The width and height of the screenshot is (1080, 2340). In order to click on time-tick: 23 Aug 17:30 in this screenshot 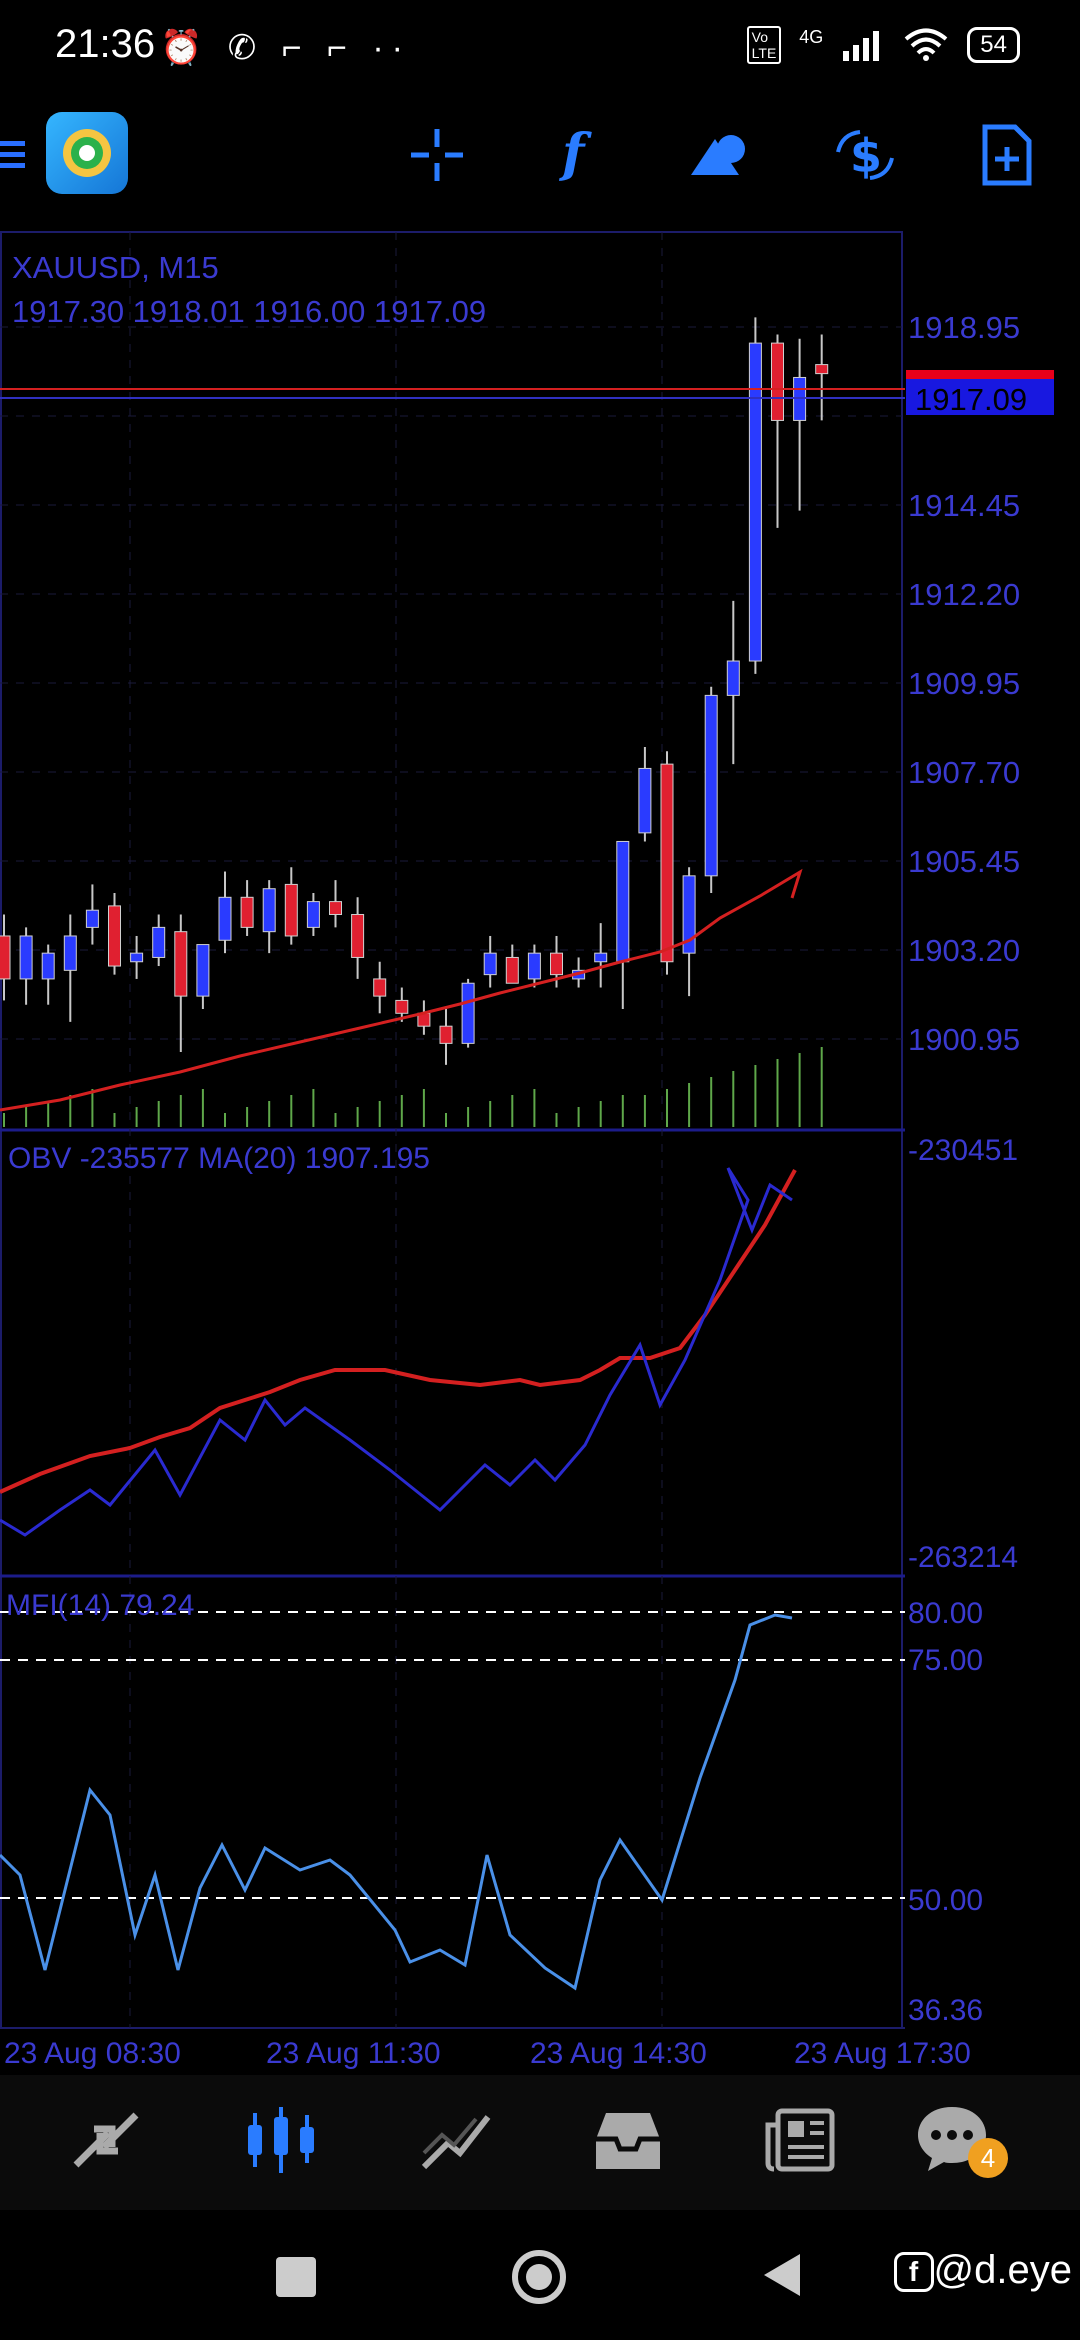, I will do `click(882, 2053)`.